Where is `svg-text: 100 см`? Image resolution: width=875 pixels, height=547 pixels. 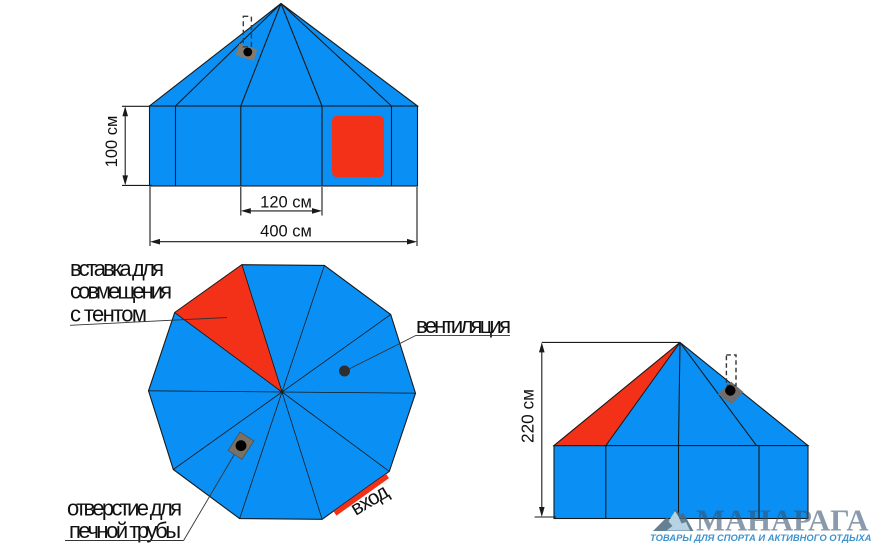 svg-text: 100 см is located at coordinates (112, 142).